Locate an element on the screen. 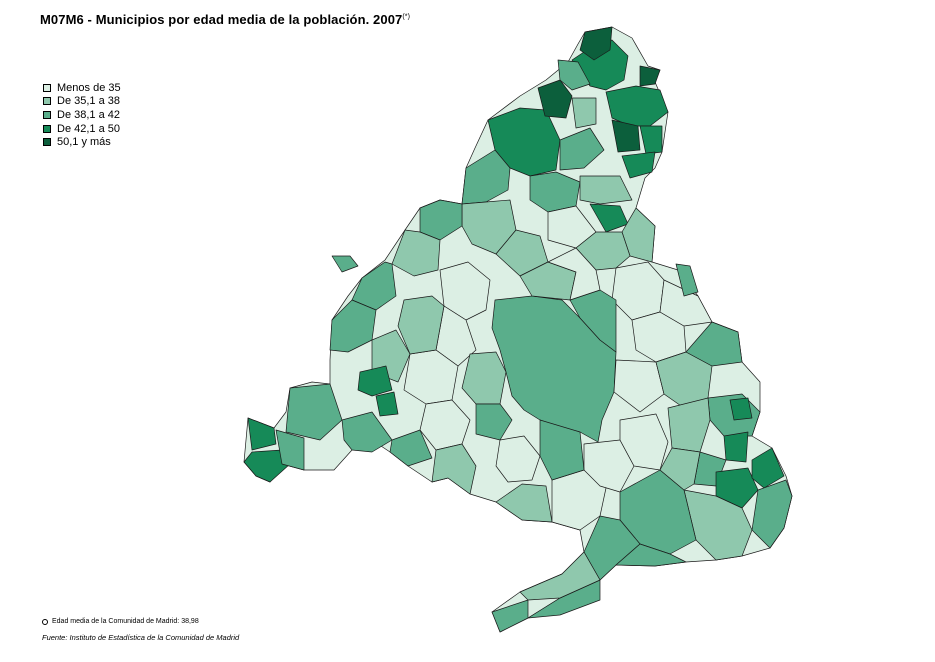  legend-item-2: De 35,1 a 38 is located at coordinates (82, 102).